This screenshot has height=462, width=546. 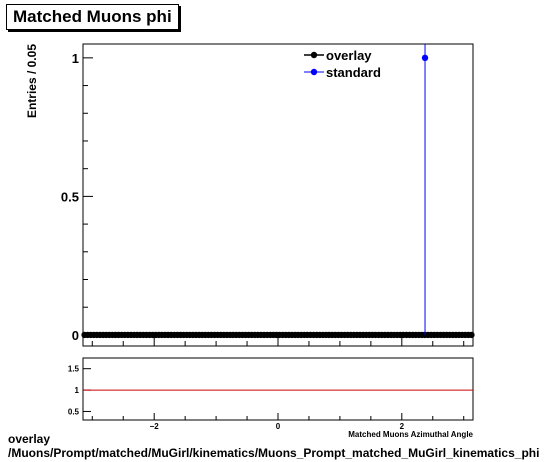 What do you see at coordinates (75, 335) in the screenshot?
I see `y-tick-label: 0` at bounding box center [75, 335].